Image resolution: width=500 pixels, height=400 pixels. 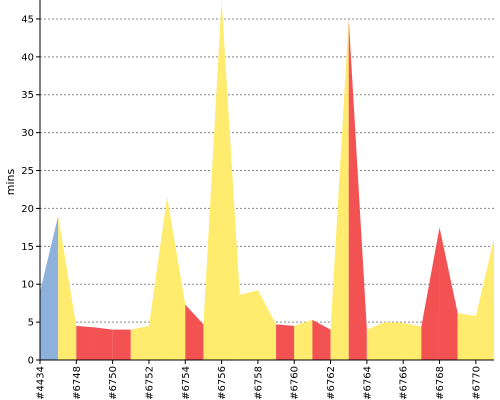 What do you see at coordinates (27, 171) in the screenshot?
I see `y-tick-label: 25` at bounding box center [27, 171].